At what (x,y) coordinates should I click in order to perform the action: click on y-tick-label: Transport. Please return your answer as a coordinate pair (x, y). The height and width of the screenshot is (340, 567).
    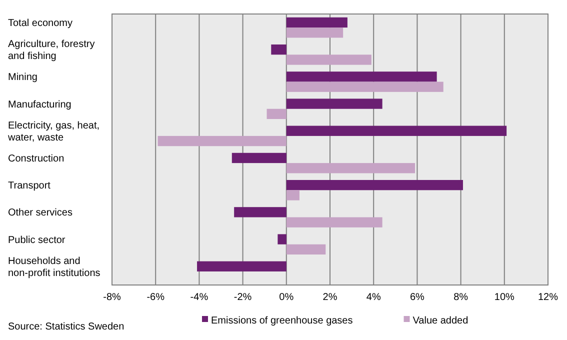
    Looking at the image, I should click on (29, 186).